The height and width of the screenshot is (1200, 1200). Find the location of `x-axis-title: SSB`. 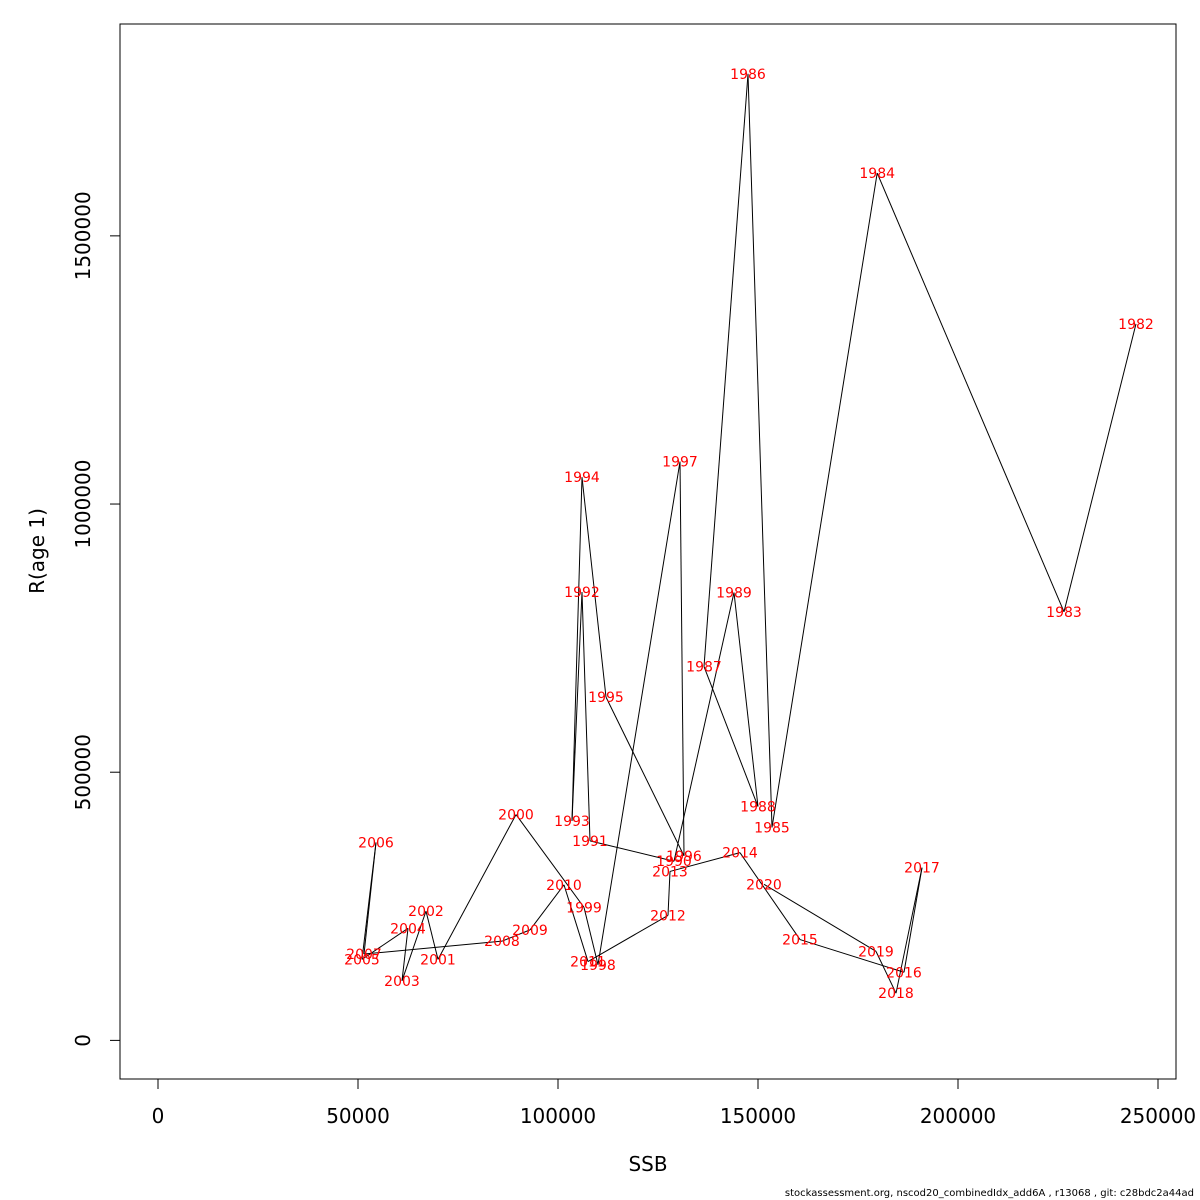

x-axis-title: SSB is located at coordinates (647, 1164).